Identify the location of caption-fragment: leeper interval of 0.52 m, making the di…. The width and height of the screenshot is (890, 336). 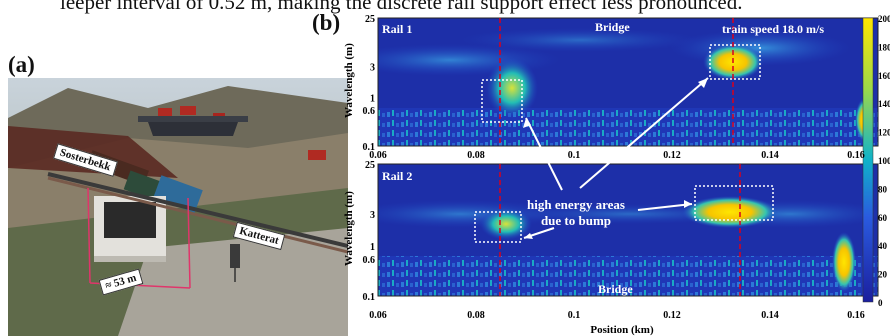
(401, 7).